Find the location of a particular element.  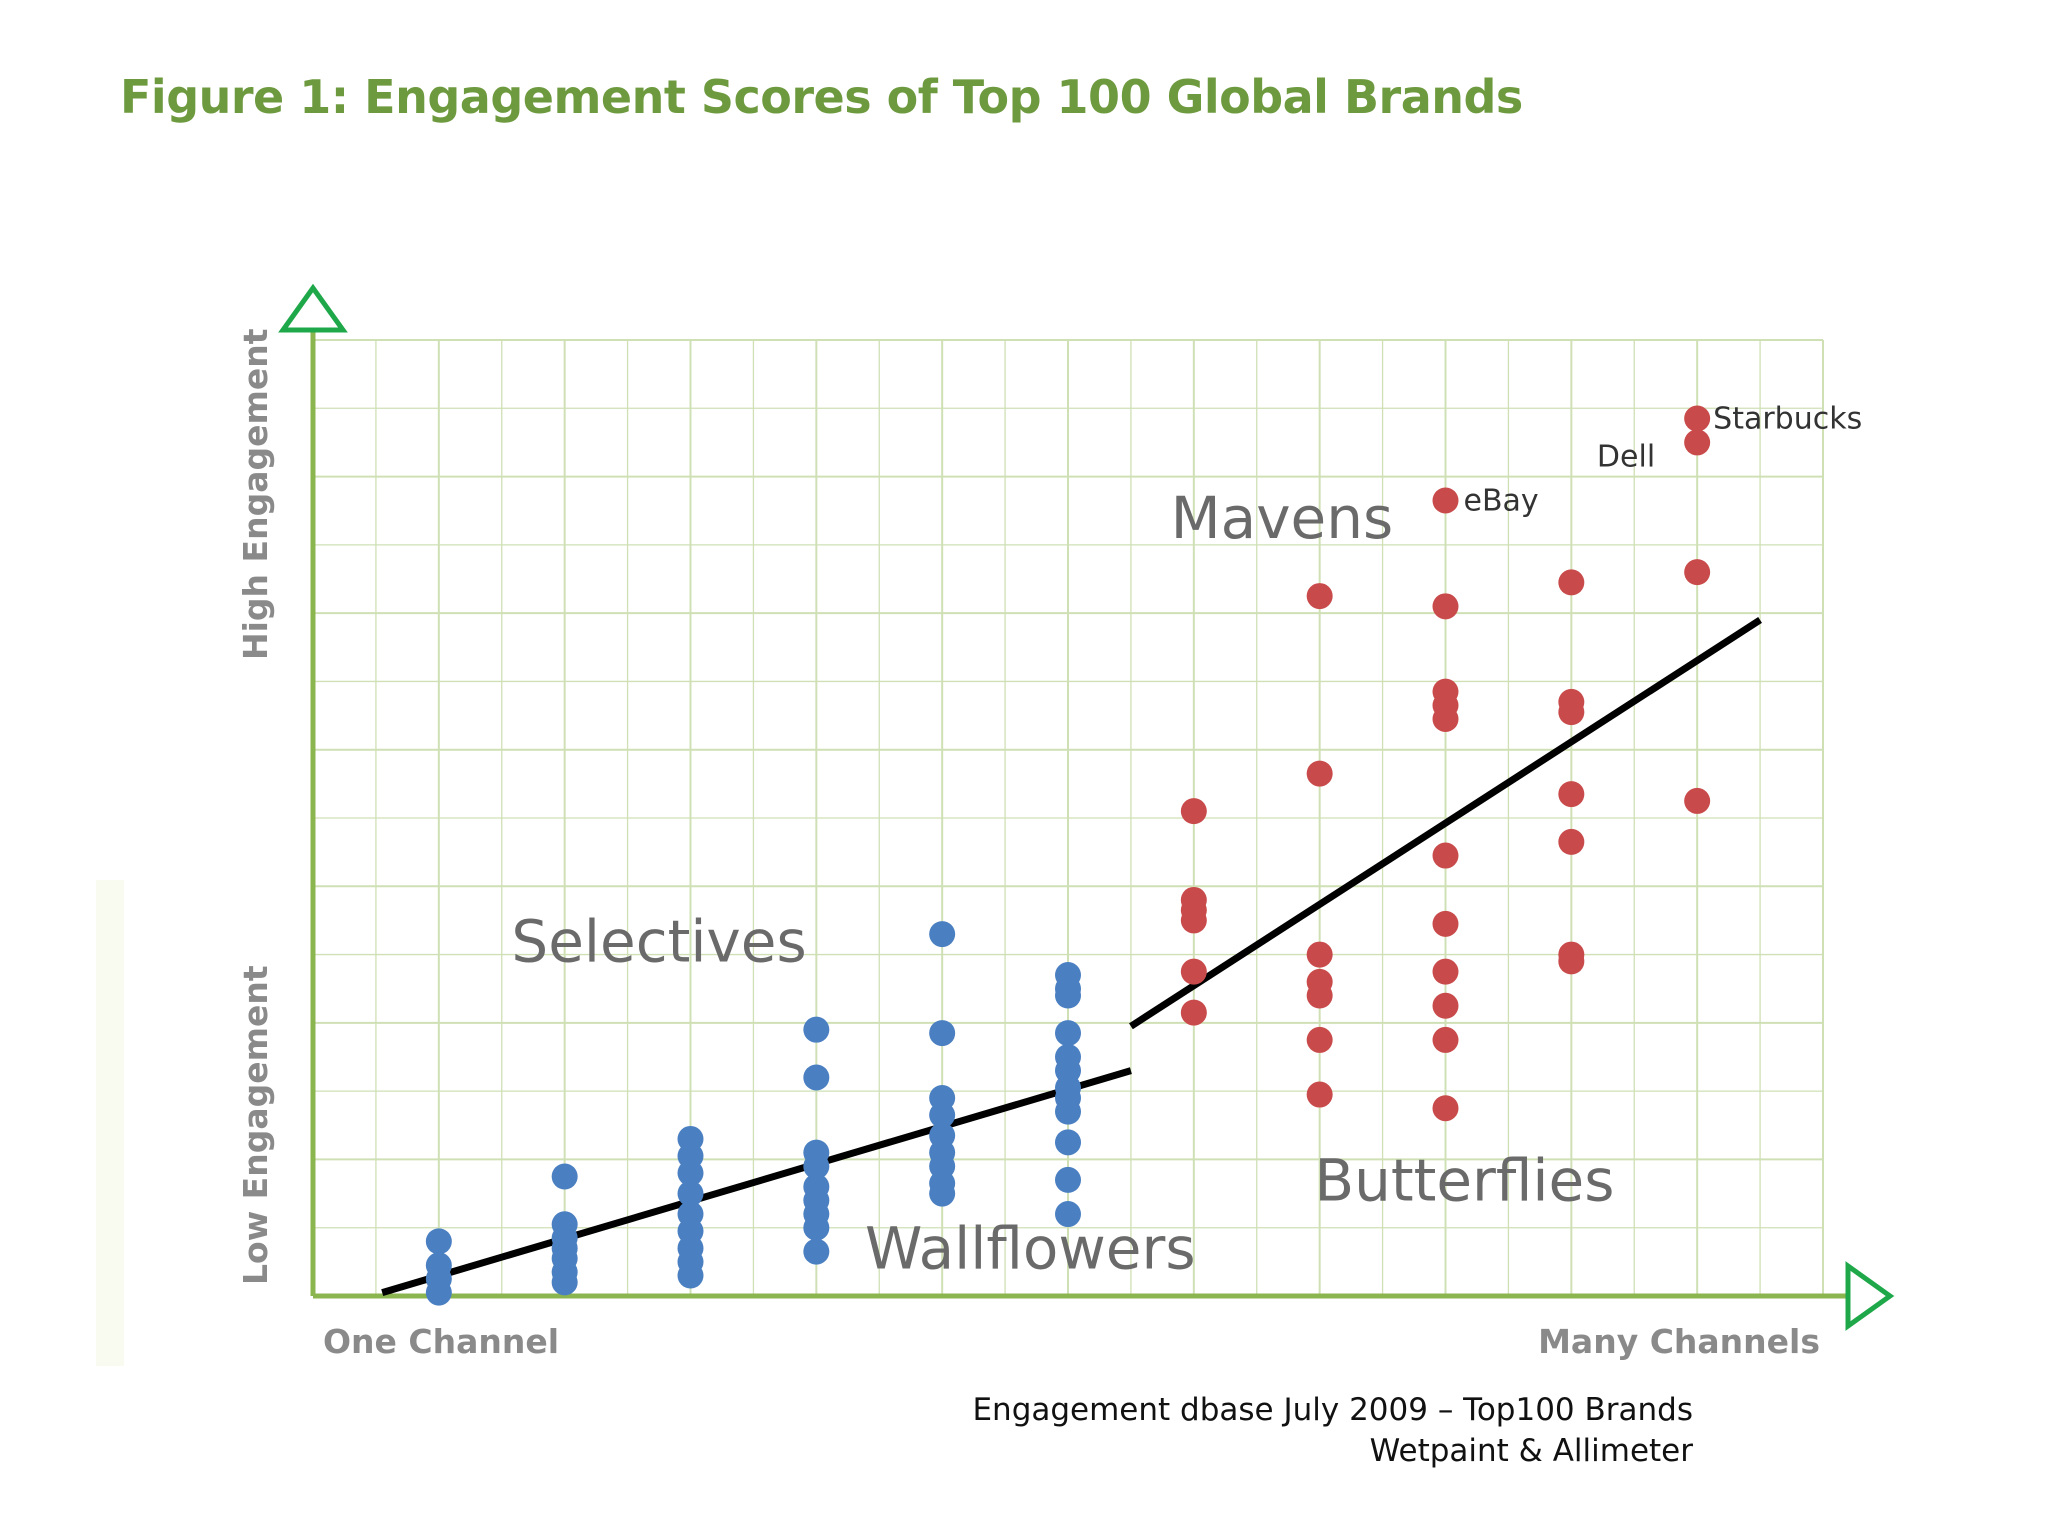

left-edge-shade is located at coordinates (110, 1123).